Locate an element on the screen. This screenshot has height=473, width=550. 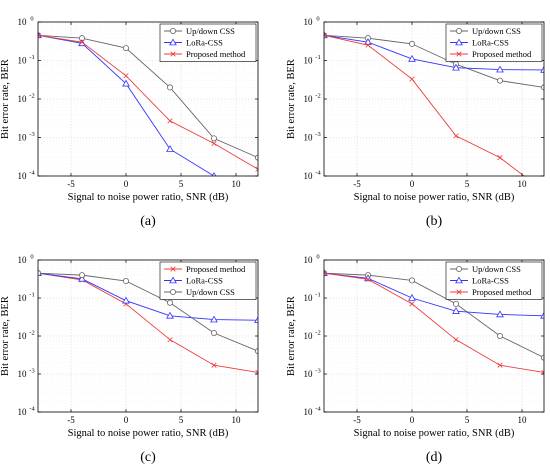
x-tick-label: 10 is located at coordinates (237, 184).